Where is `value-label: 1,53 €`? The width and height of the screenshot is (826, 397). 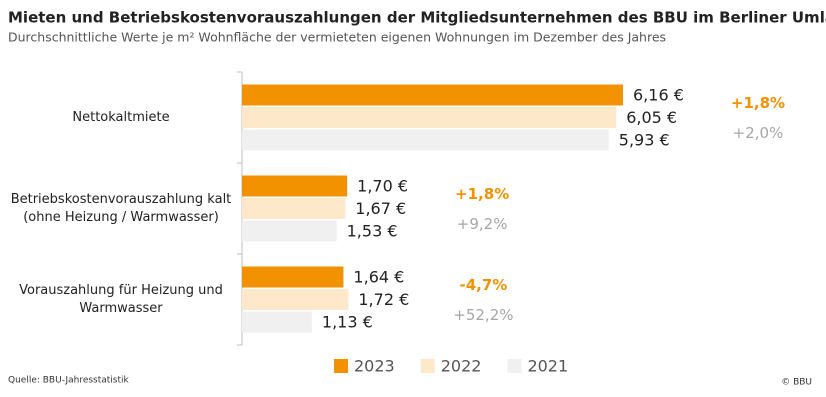
value-label: 1,53 € is located at coordinates (372, 231).